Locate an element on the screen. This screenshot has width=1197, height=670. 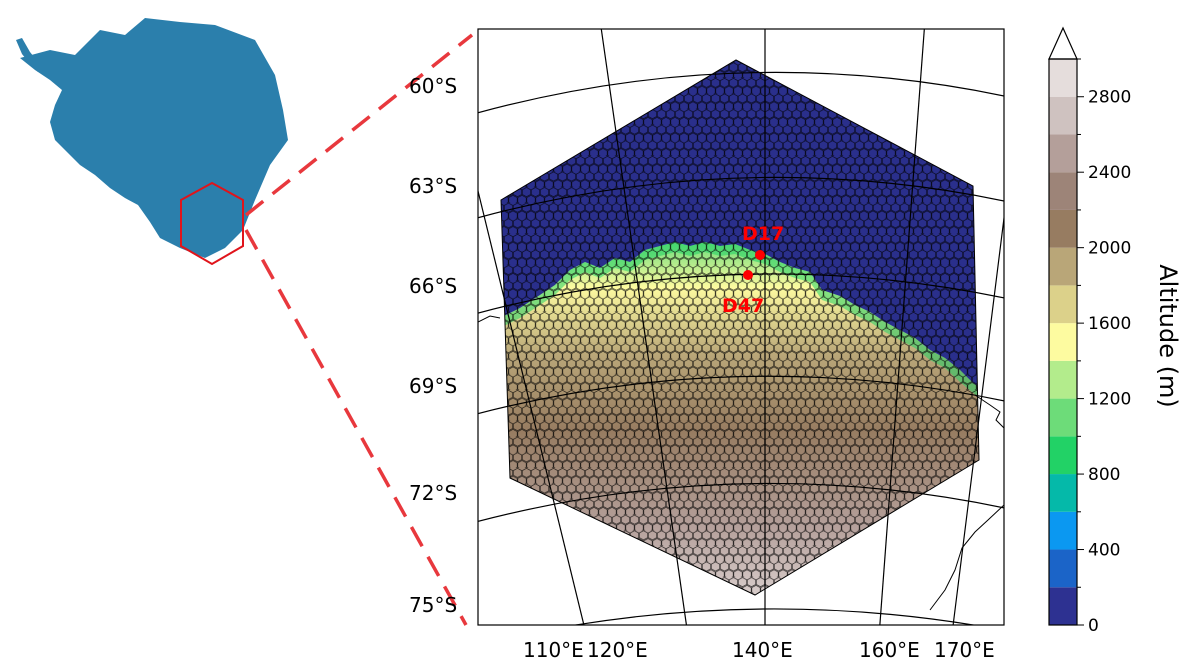
lat-label-63s: 63°S is located at coordinates (433, 186).